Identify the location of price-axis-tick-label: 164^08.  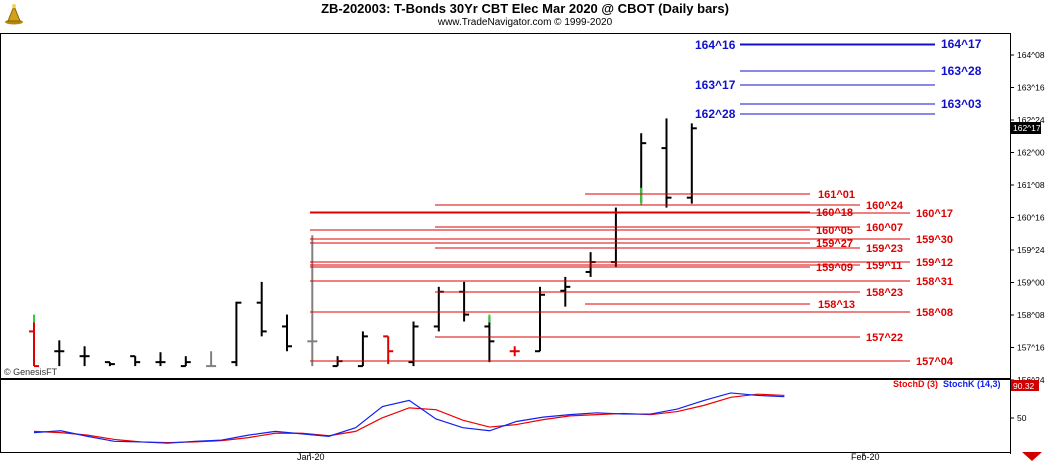
(1031, 55).